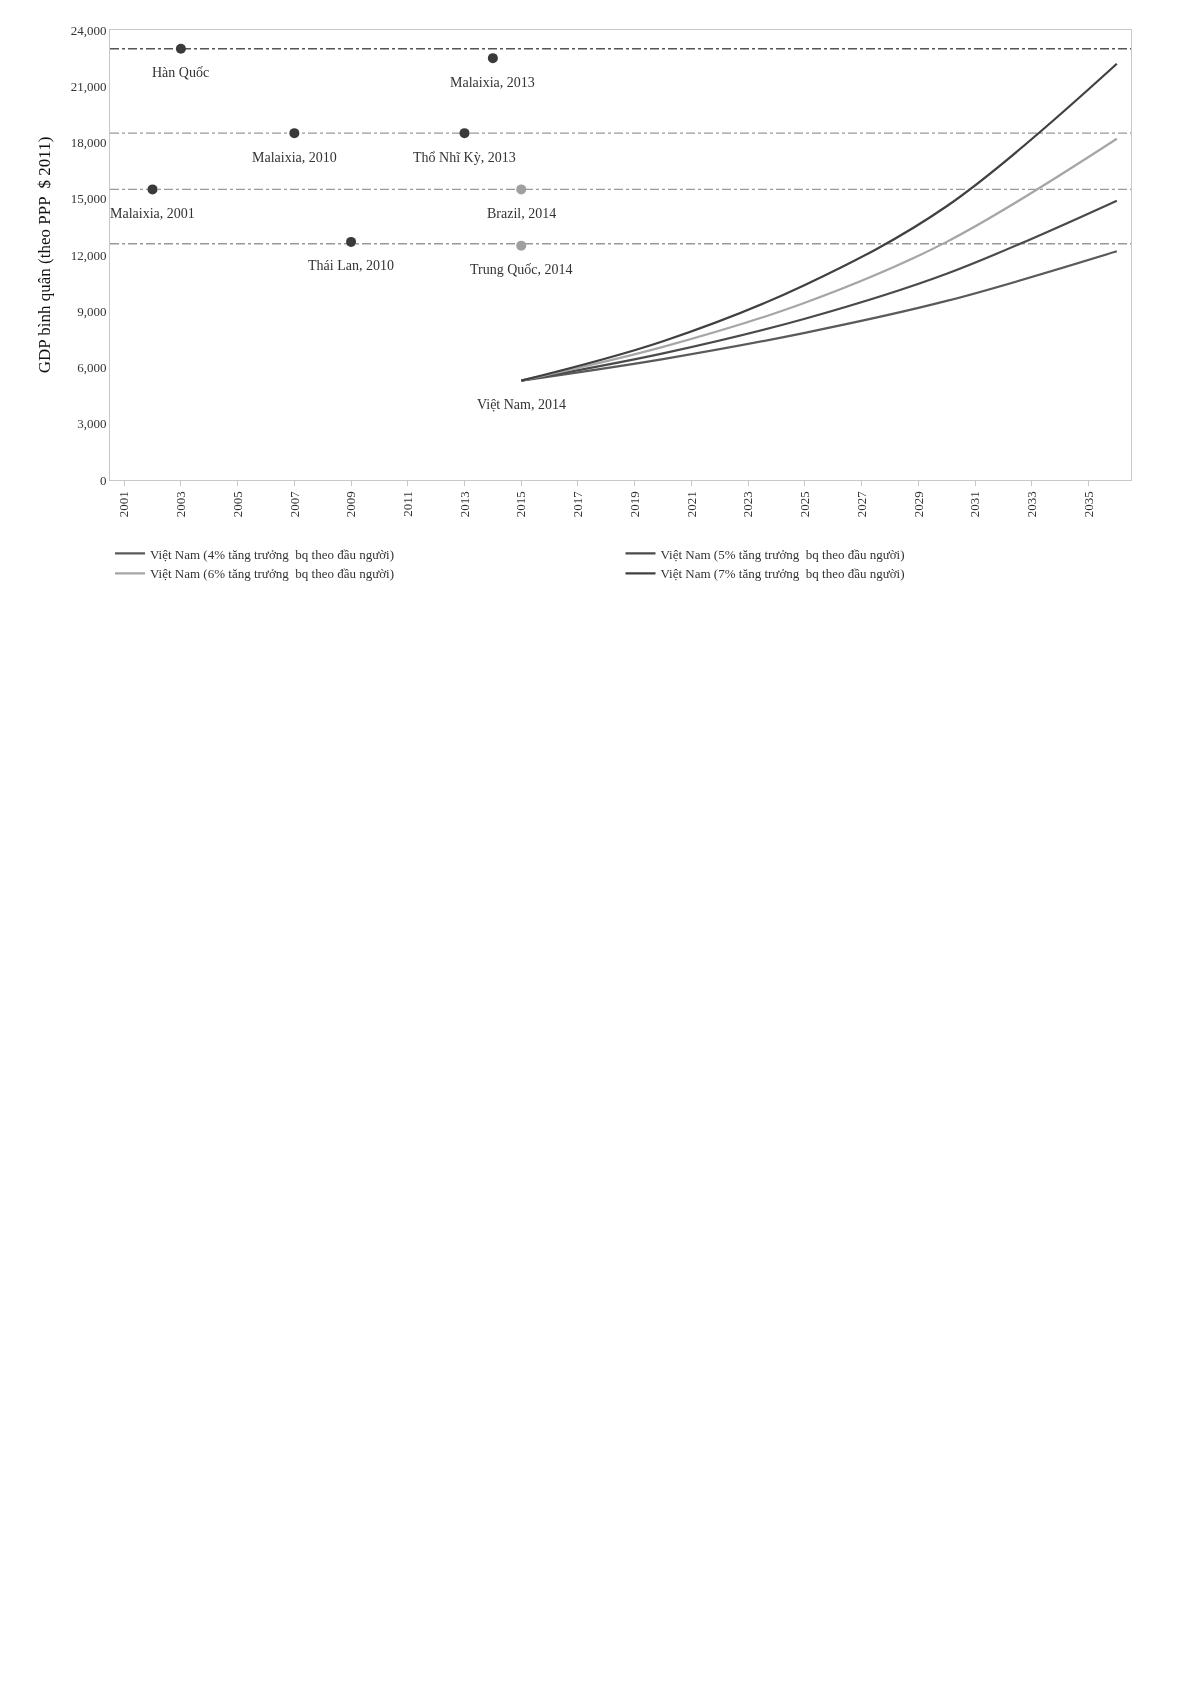 The image size is (1191, 1685). What do you see at coordinates (1031, 504) in the screenshot?
I see `x-tick-label: 2033` at bounding box center [1031, 504].